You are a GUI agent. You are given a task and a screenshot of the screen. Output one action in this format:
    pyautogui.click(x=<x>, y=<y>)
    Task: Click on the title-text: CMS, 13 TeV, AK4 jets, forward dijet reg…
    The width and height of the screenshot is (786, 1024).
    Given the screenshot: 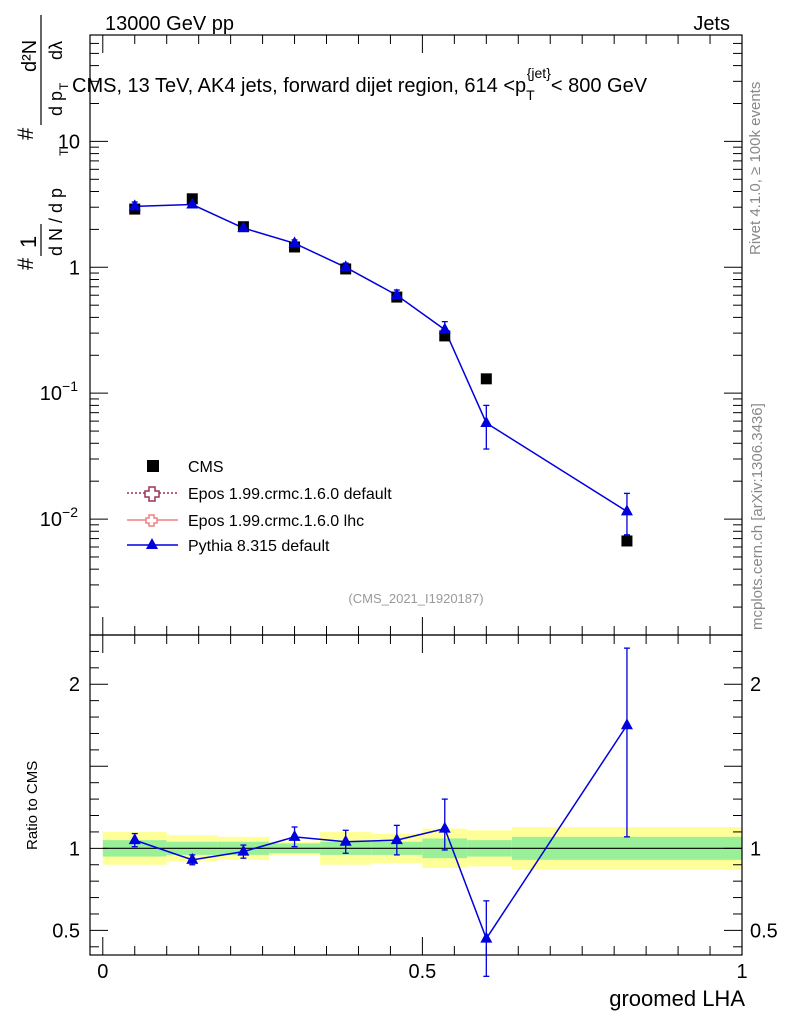 What is the action you would take?
    pyautogui.click(x=293, y=86)
    